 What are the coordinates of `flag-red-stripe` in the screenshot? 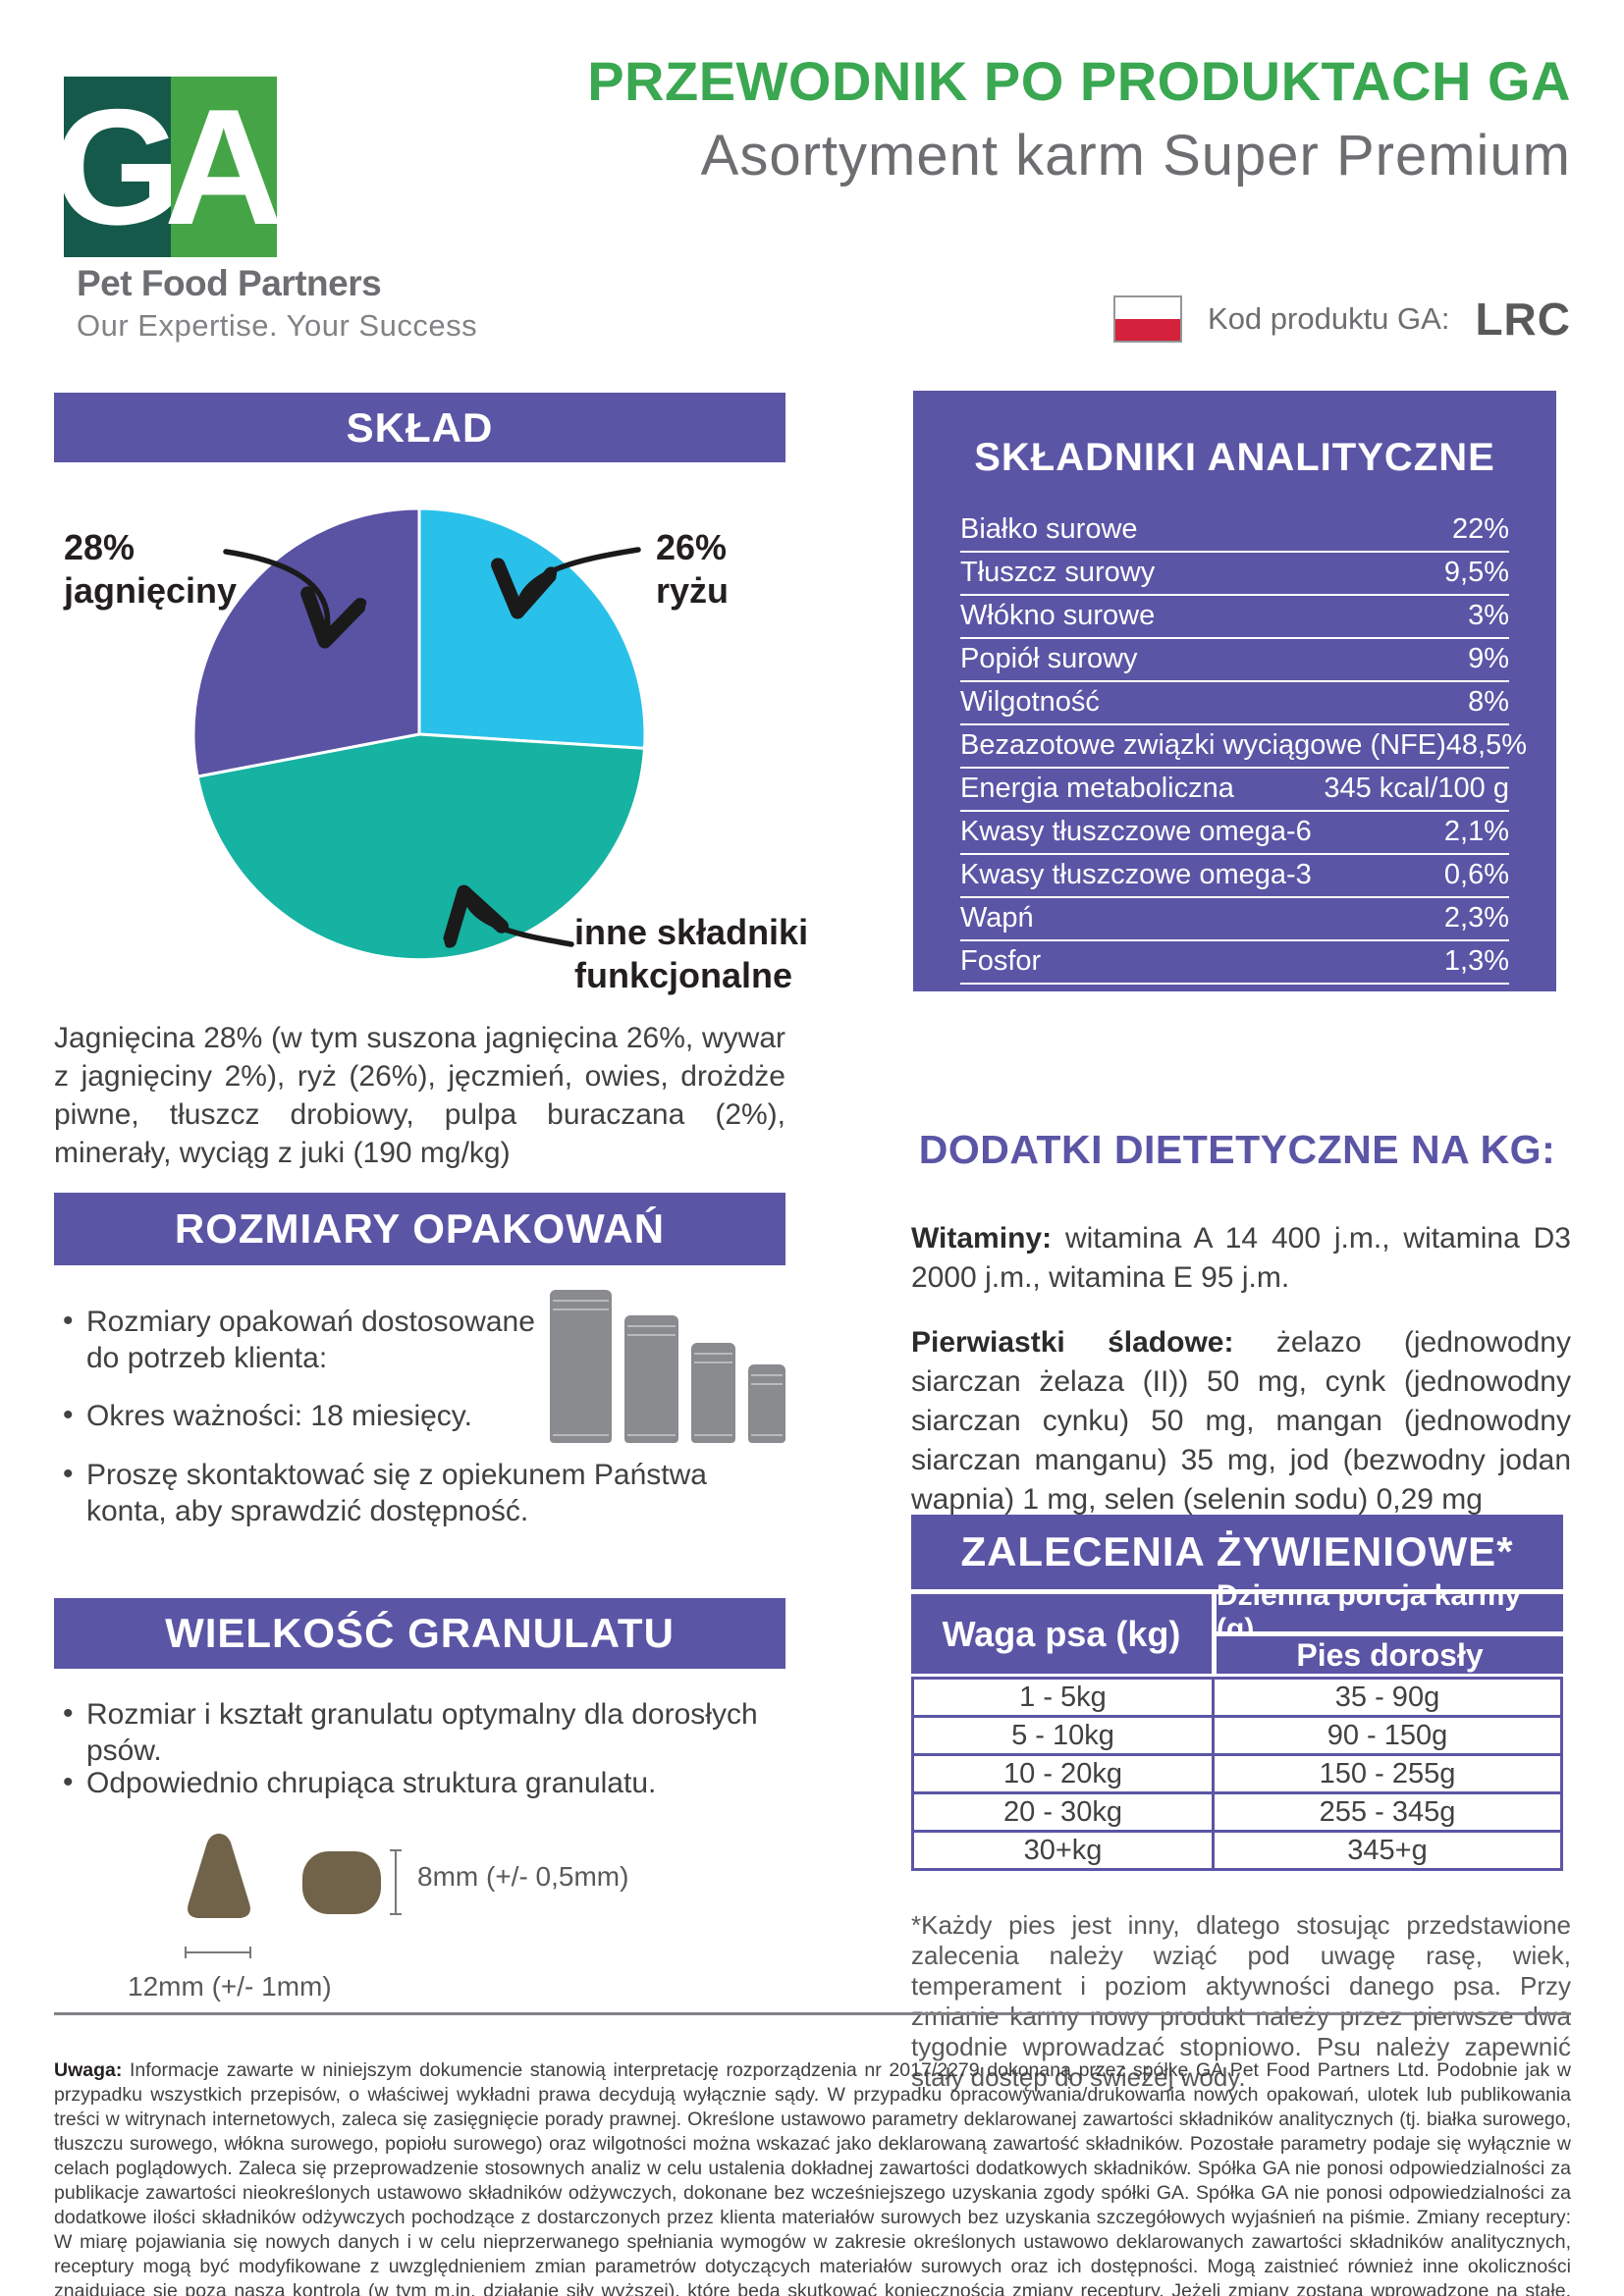 It's located at (1148, 330).